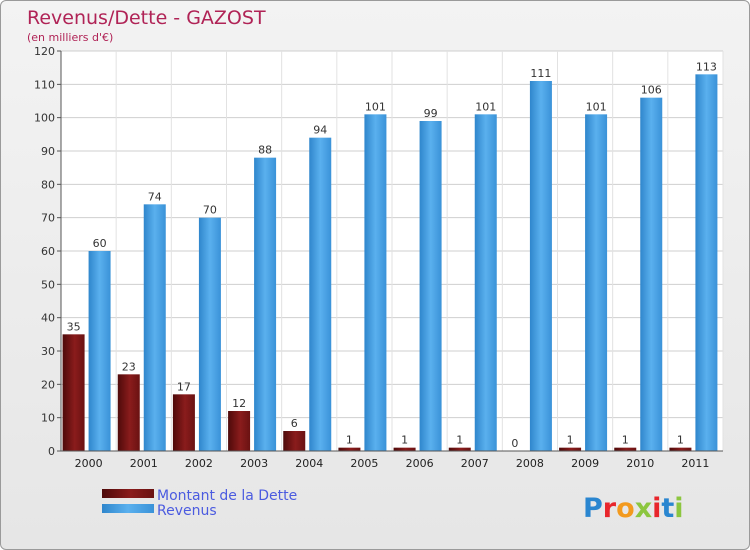 This screenshot has width=750, height=550. I want to click on y-tick-label: 20, so click(48, 384).